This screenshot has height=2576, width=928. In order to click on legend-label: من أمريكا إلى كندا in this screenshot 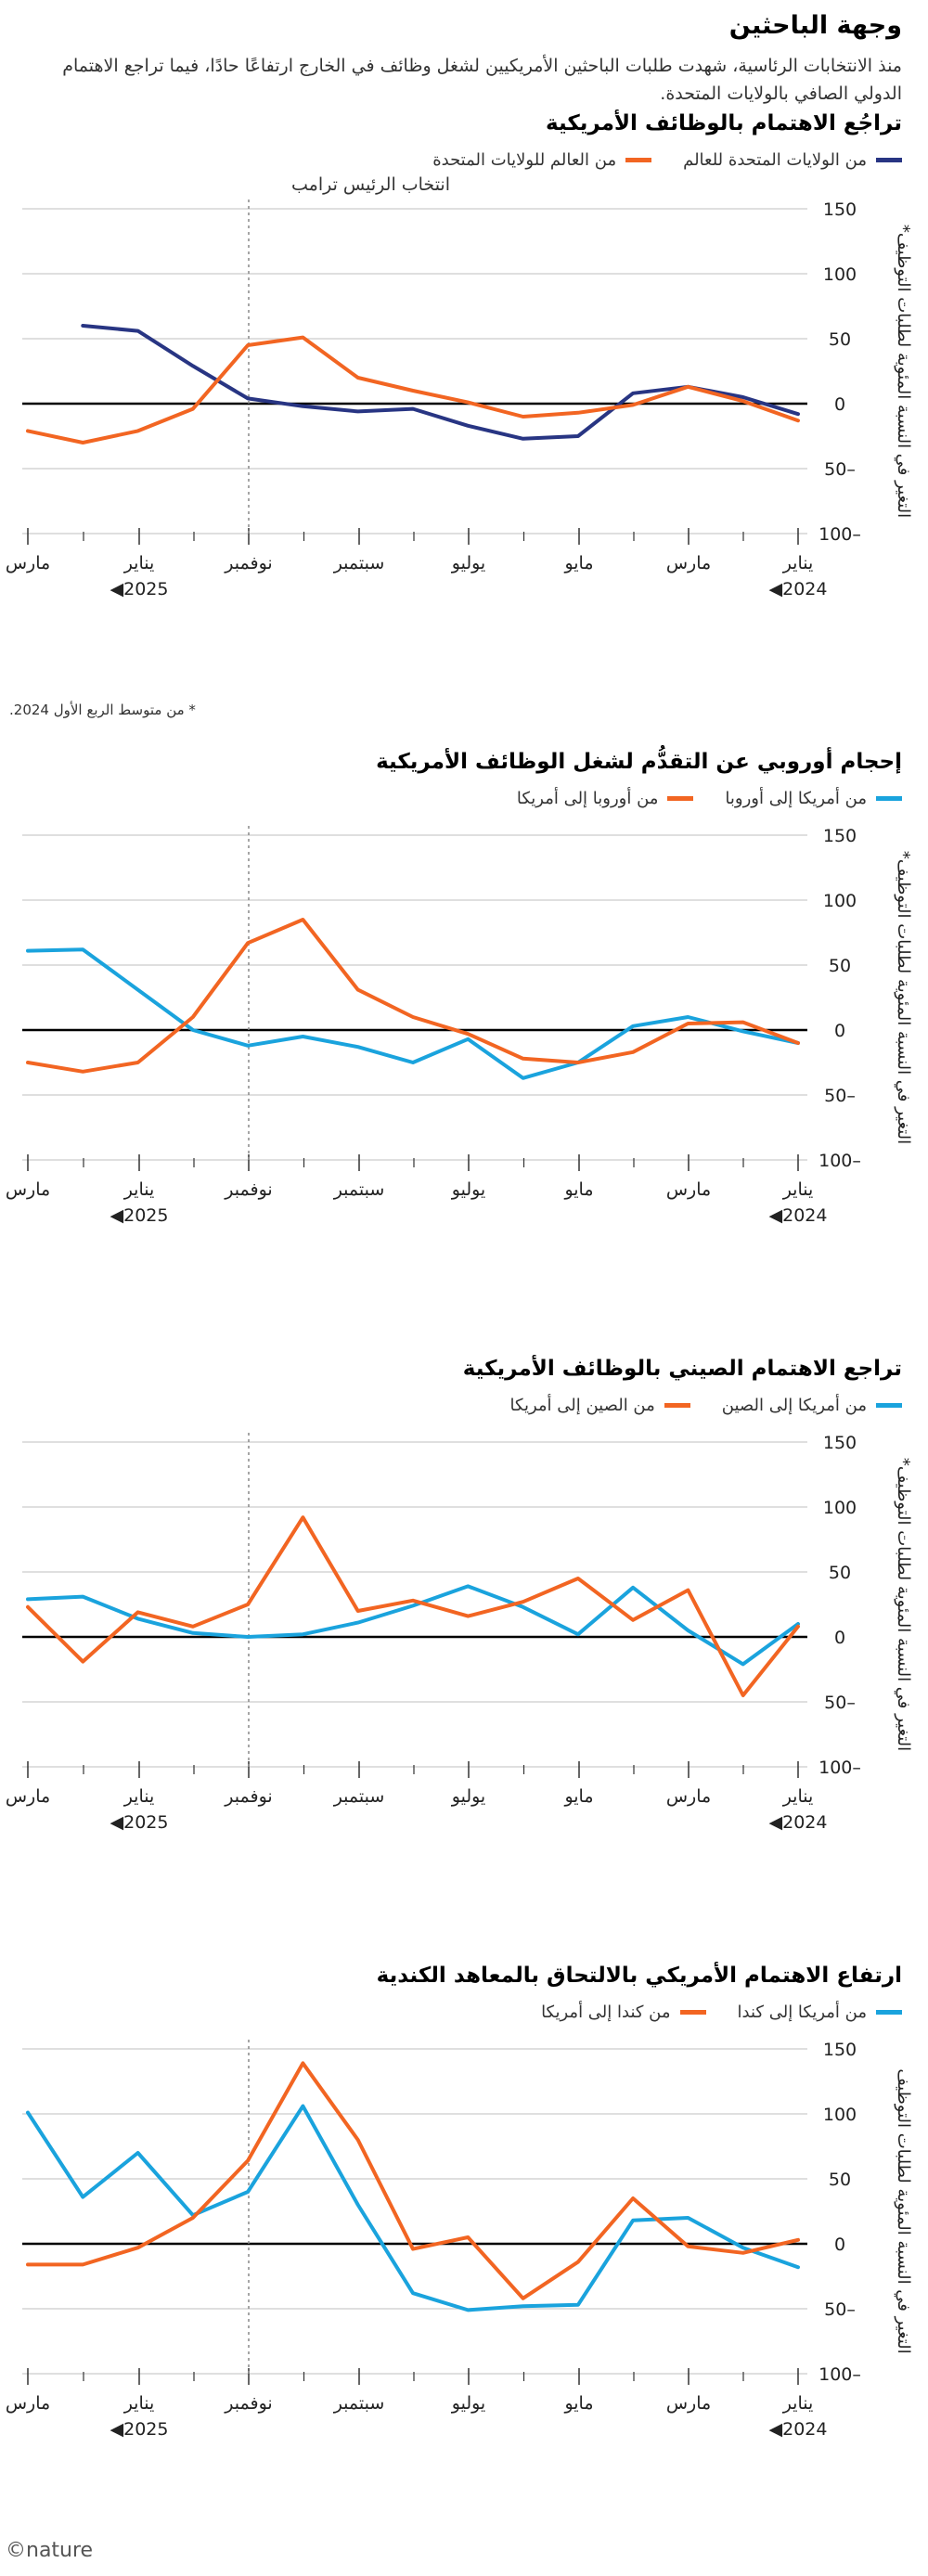, I will do `click(802, 2012)`.